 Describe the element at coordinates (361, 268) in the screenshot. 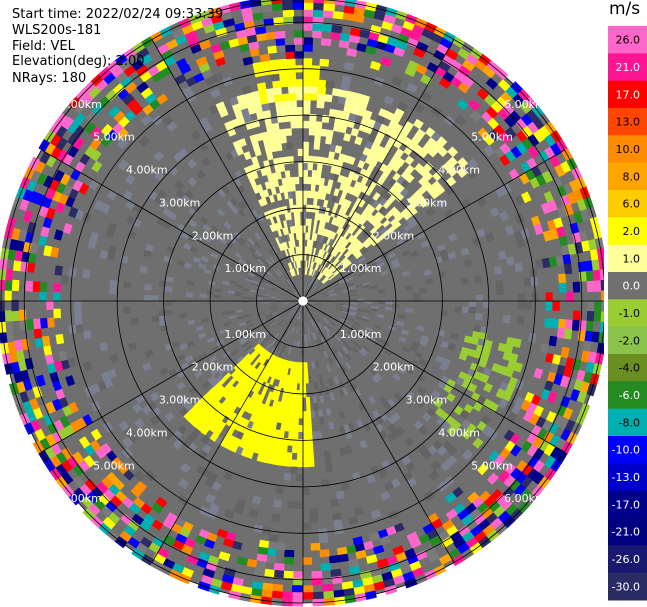

I see `range-ring-label: 1.00km` at that location.